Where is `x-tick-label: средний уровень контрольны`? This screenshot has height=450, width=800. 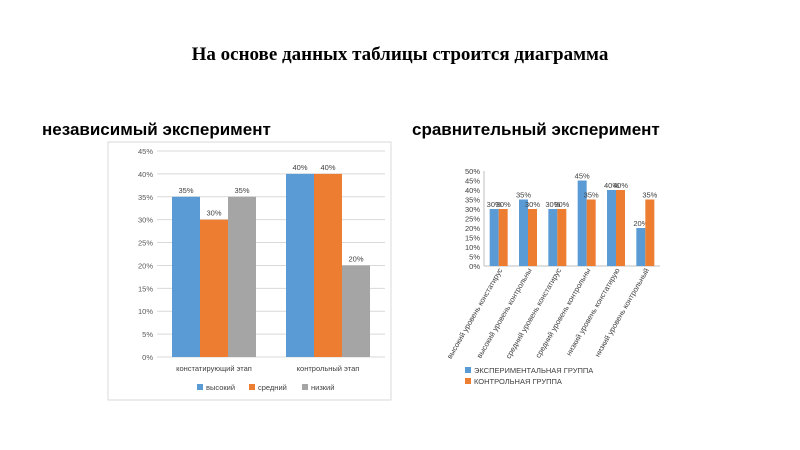
x-tick-label: средний уровень контрольны is located at coordinates (562, 313).